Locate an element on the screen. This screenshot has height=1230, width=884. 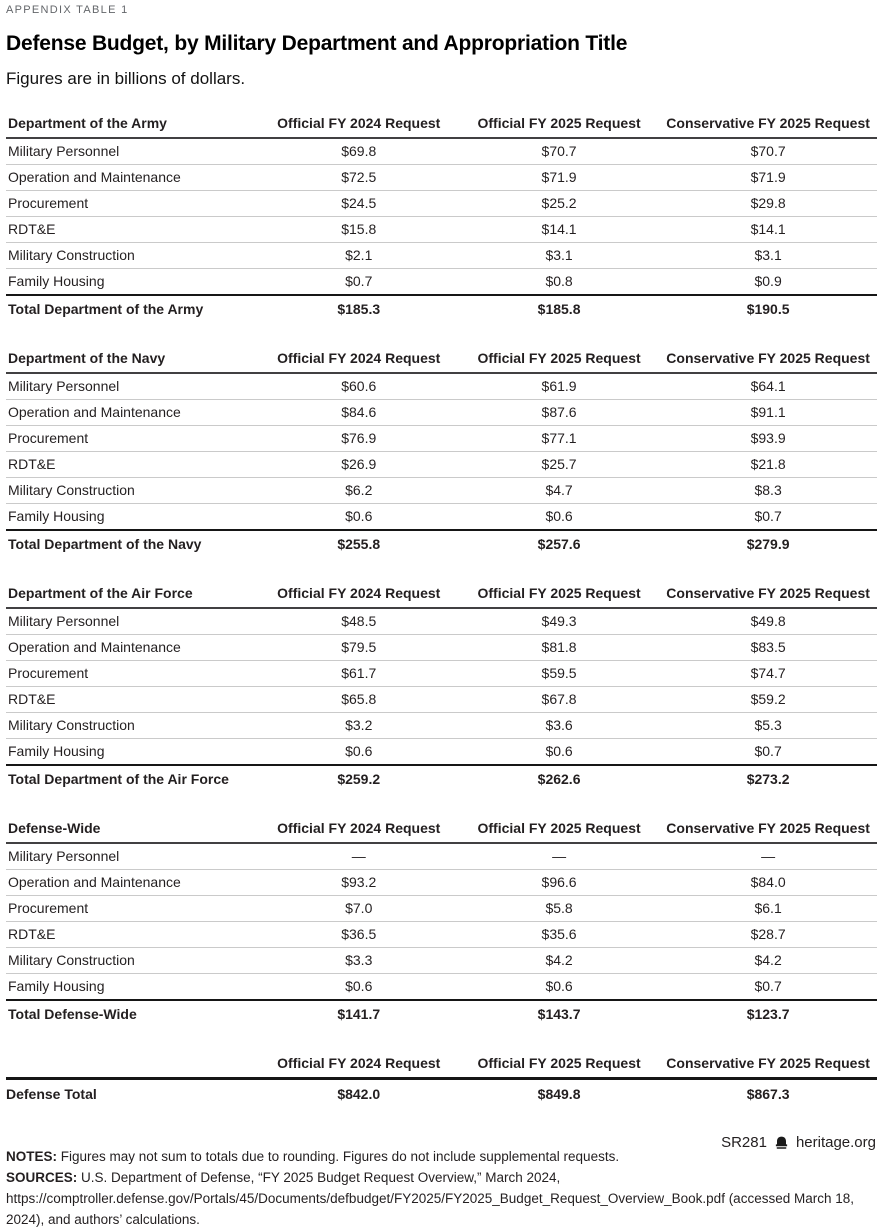
row-family-housing: Family Housing $0.6 $0.6 $0.7 is located at coordinates (441, 517).